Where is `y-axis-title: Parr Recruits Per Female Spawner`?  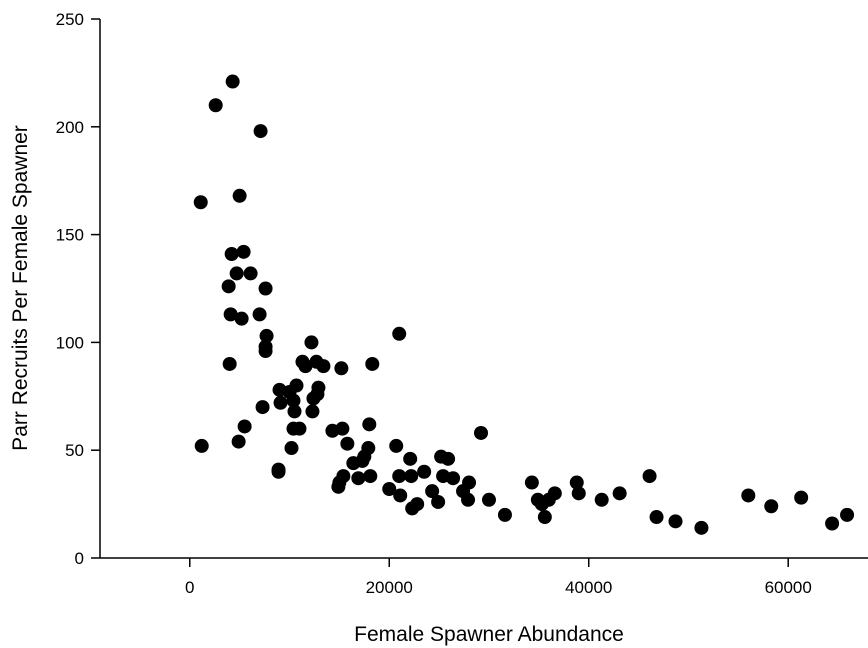
y-axis-title: Parr Recruits Per Female Spawner is located at coordinates (20, 288).